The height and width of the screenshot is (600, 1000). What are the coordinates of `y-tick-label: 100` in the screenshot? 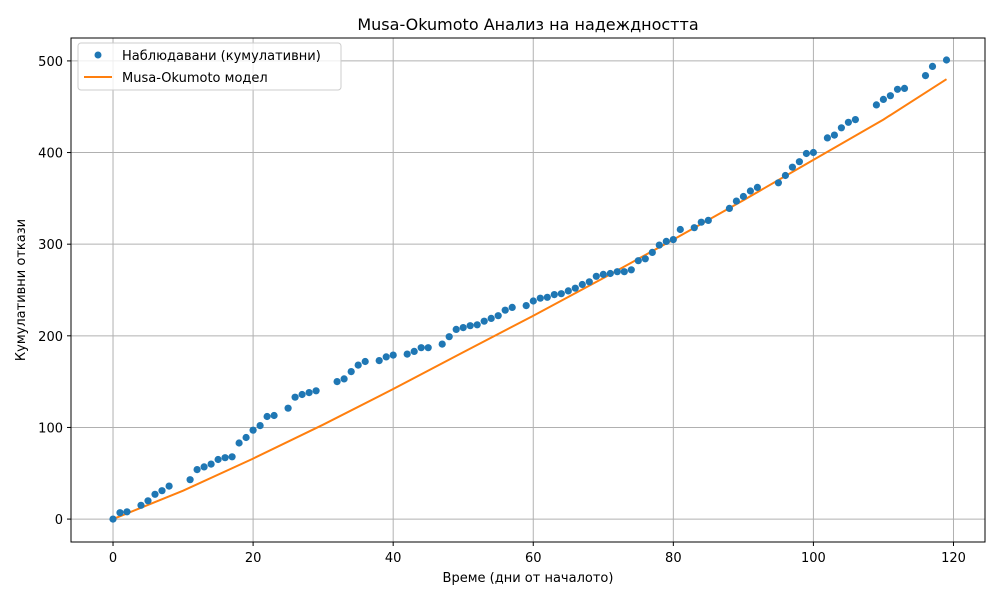 It's located at (50, 428).